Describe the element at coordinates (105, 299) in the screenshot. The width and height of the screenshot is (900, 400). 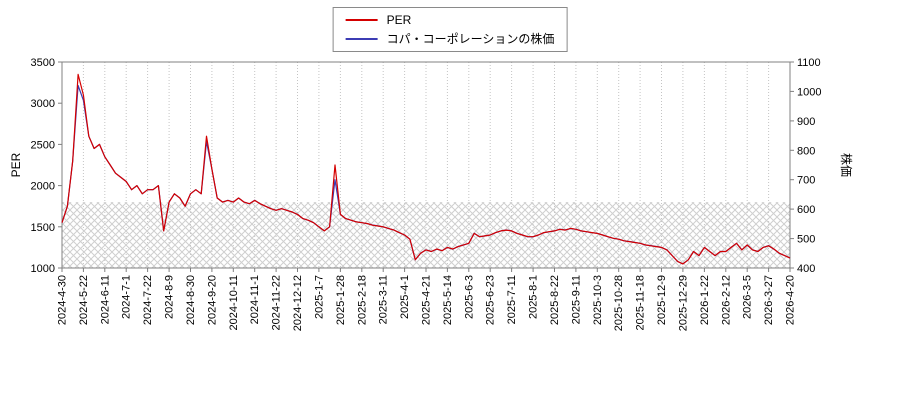
I see `x-tick-label: 2024-6-11` at that location.